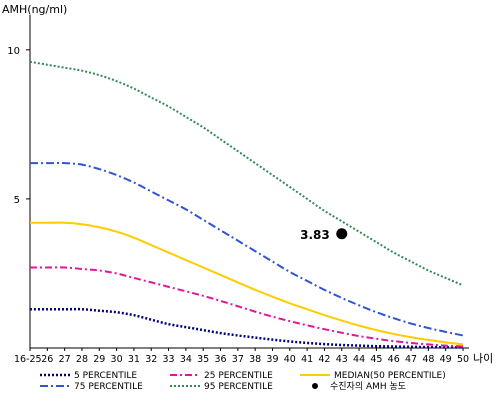 This screenshot has height=404, width=500. I want to click on legend-label-3: 75 PERCENTILE, so click(108, 387).